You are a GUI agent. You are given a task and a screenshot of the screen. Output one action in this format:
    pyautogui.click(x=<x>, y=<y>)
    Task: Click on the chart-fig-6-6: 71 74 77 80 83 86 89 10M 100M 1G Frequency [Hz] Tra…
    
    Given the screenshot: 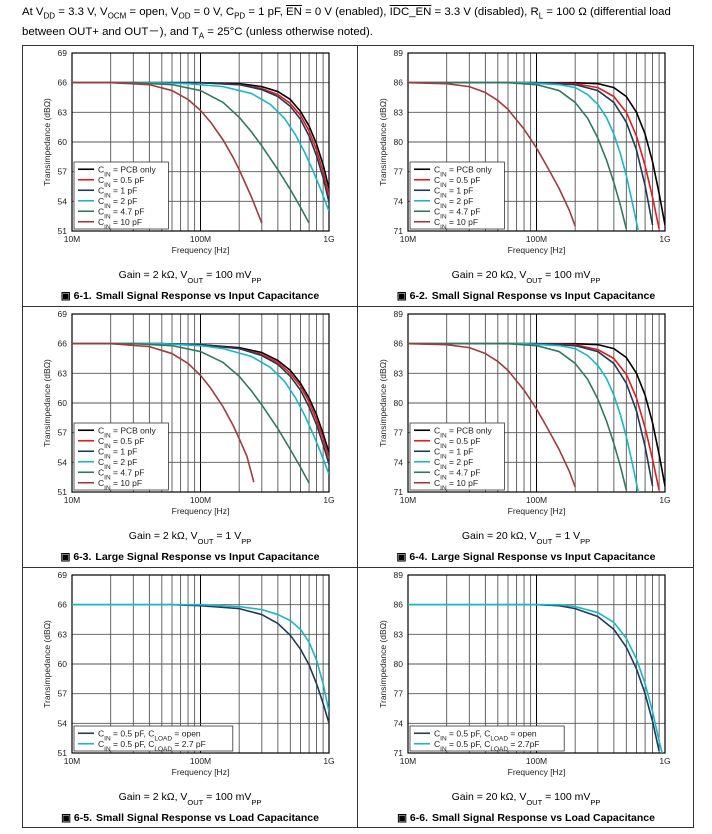 What is the action you would take?
    pyautogui.click(x=524, y=697)
    